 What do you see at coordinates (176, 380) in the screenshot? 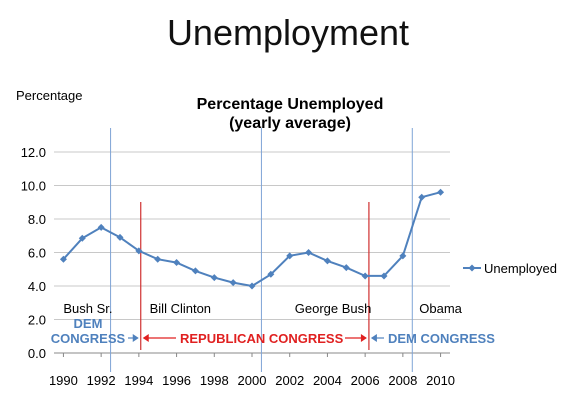
I see `x-tick-label: 1996` at bounding box center [176, 380].